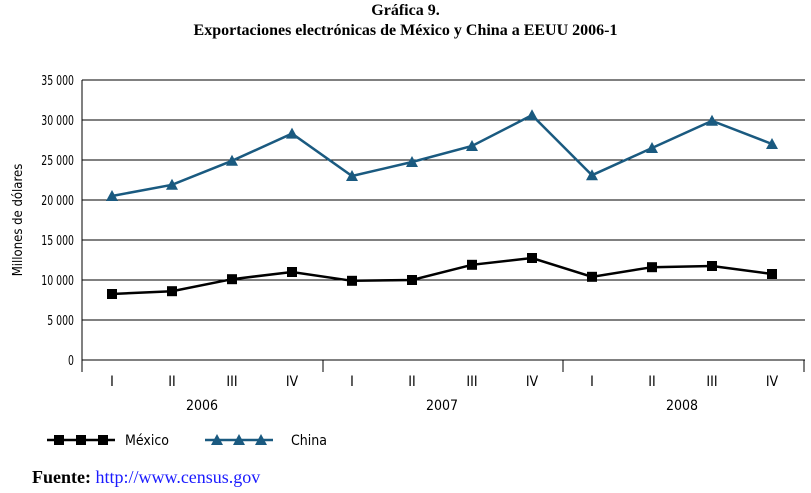 This screenshot has height=493, width=811. Describe the element at coordinates (682, 406) in the screenshot. I see `x-group-label: 2008` at that location.